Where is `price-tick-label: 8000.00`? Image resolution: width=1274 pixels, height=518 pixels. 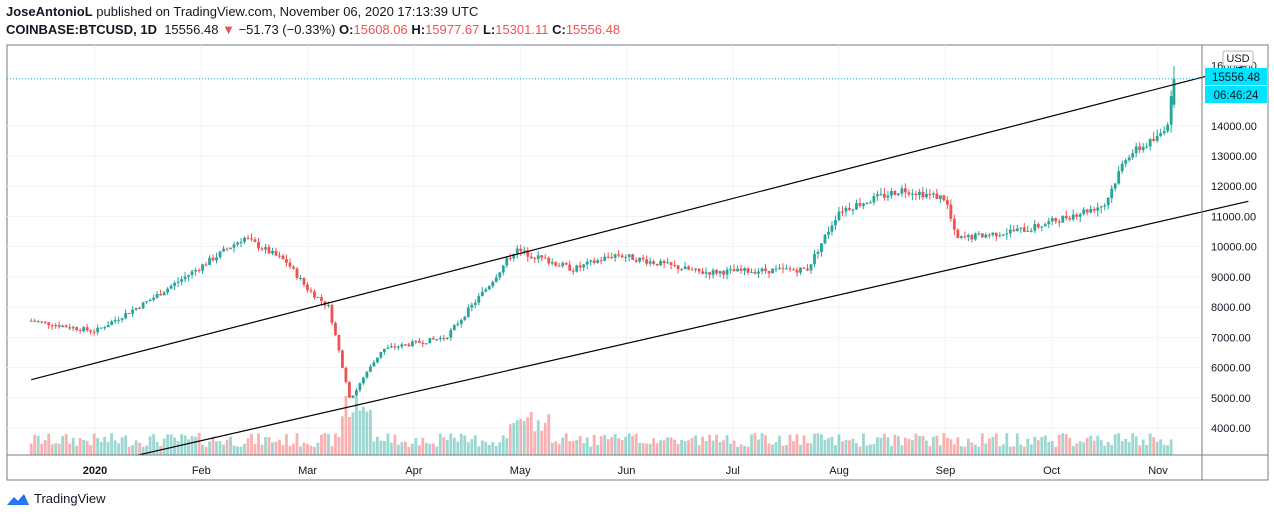
price-tick-label: 8000.00 is located at coordinates (1231, 308).